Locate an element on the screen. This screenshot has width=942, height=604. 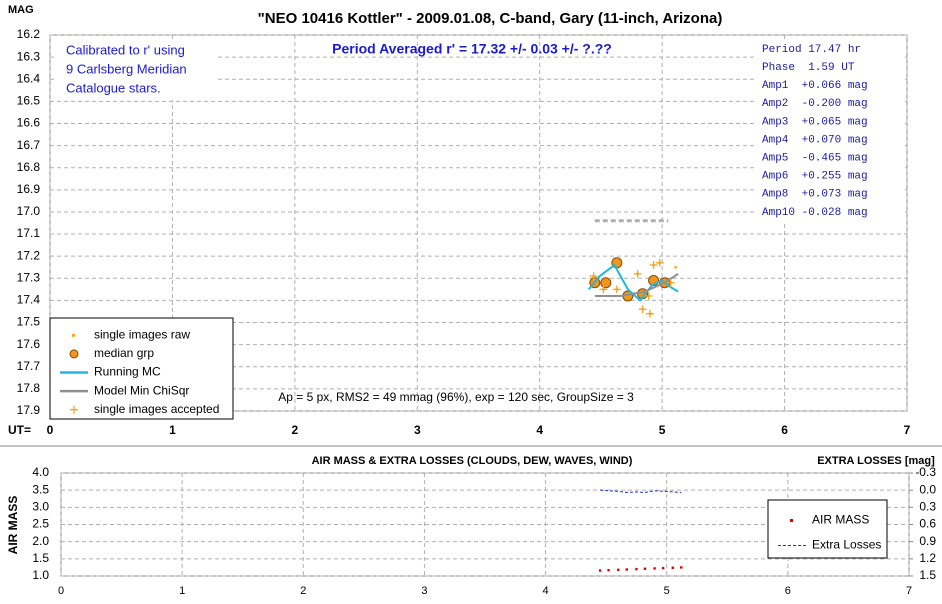
info-line: Amp2 -0.200 mag is located at coordinates (815, 104).